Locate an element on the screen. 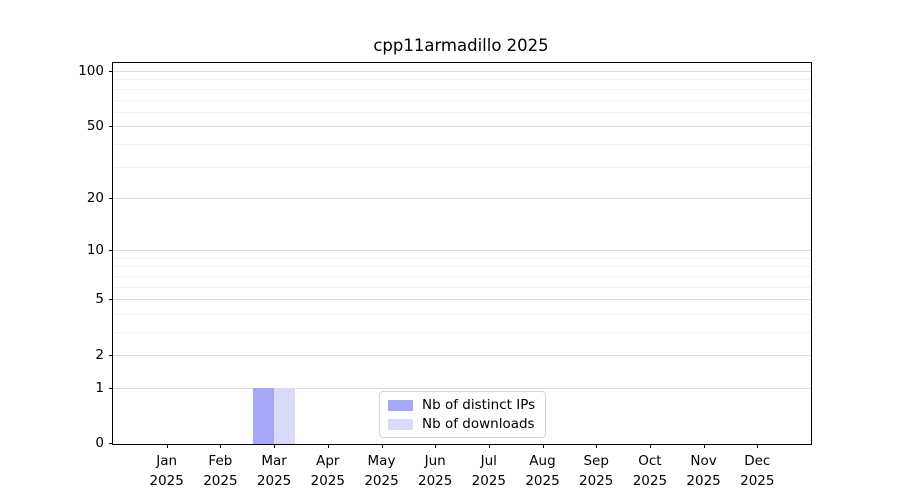 This screenshot has width=900, height=500. x-tick-label: Aug 2025 is located at coordinates (542, 471).